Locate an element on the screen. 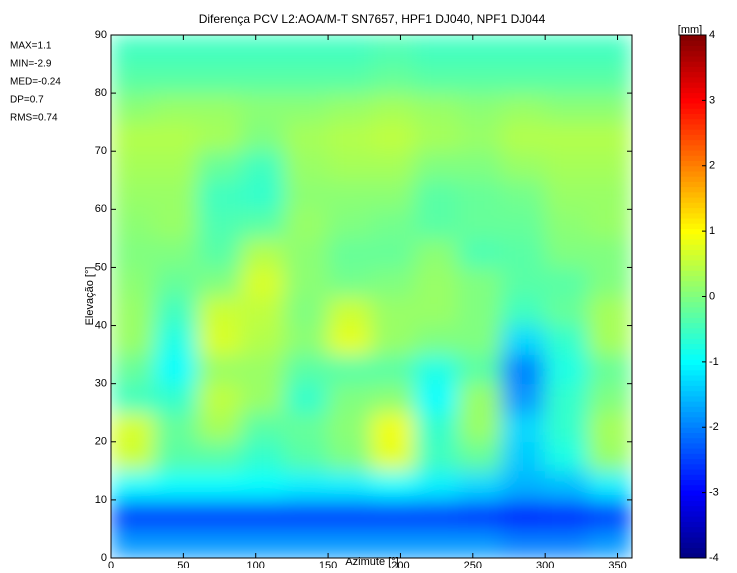 The width and height of the screenshot is (737, 573). x-tick-label: 250 is located at coordinates (473, 564).